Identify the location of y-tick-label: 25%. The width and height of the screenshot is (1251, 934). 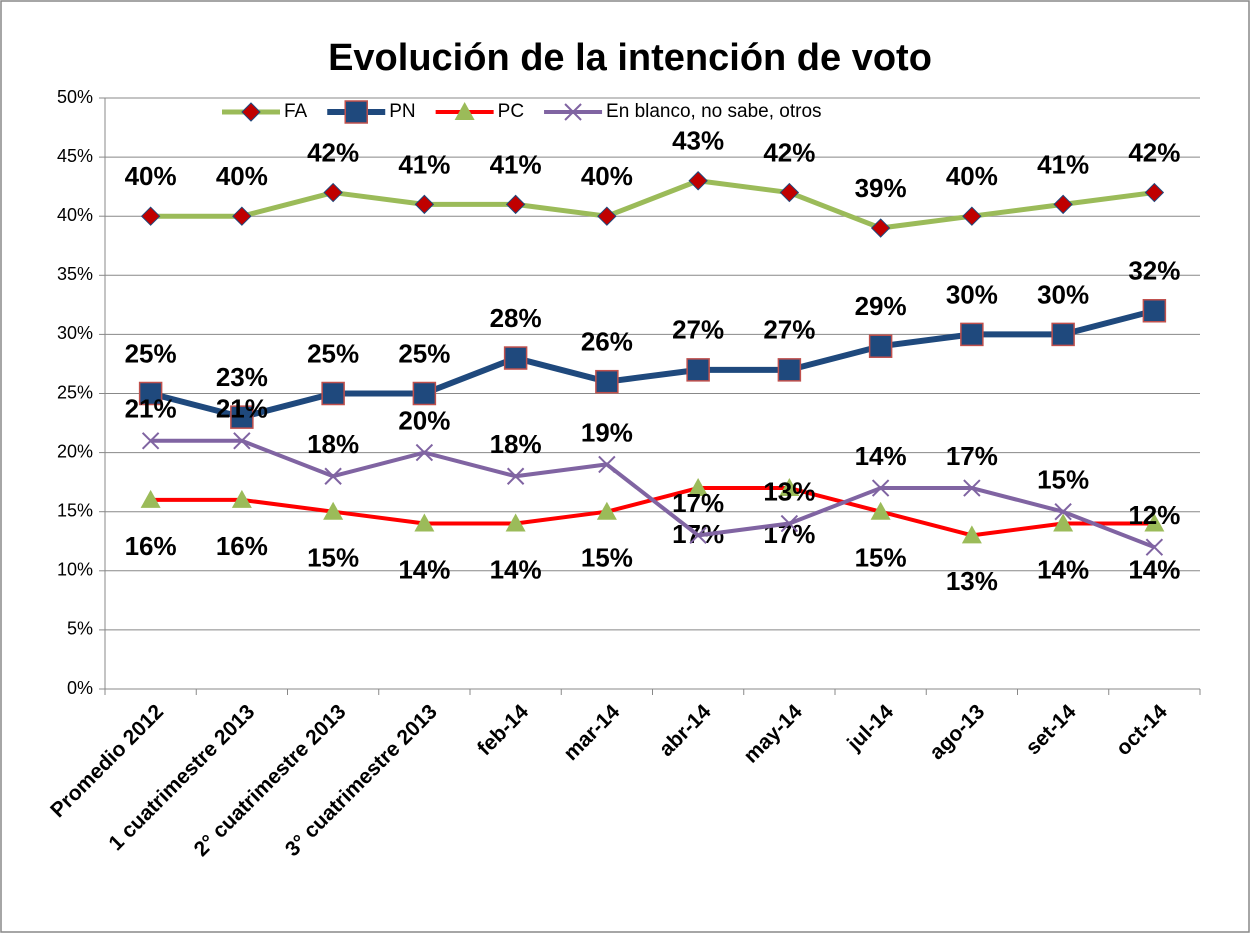
(75, 392).